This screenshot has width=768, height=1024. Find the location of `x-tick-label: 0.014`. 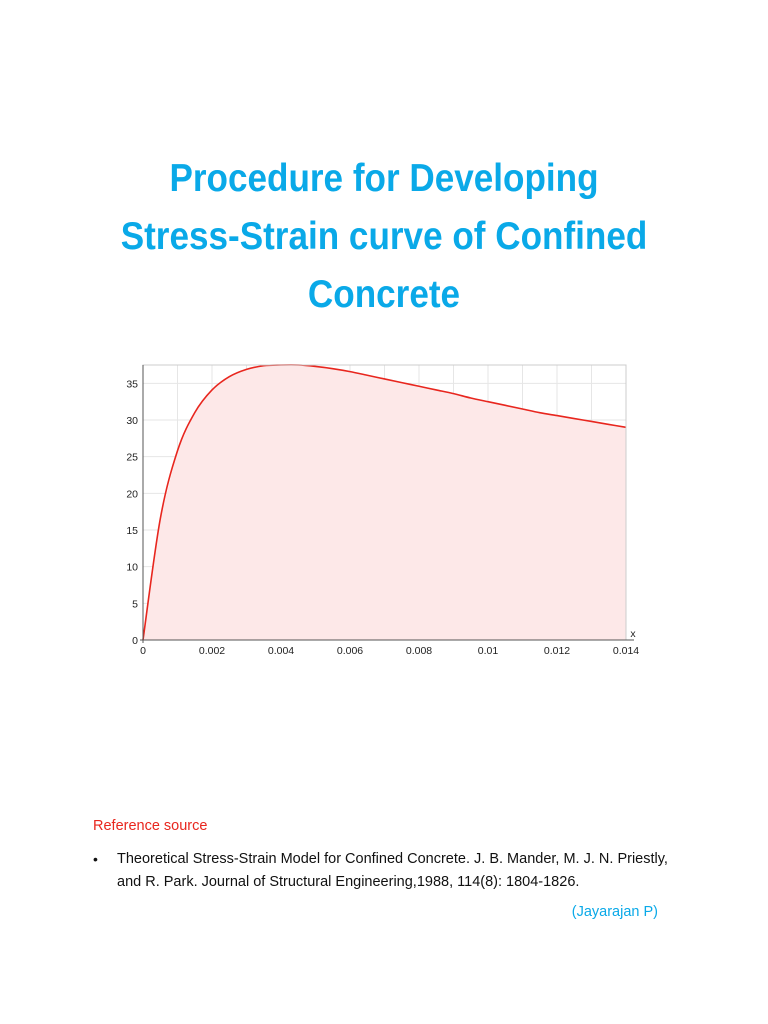

x-tick-label: 0.014 is located at coordinates (626, 651).